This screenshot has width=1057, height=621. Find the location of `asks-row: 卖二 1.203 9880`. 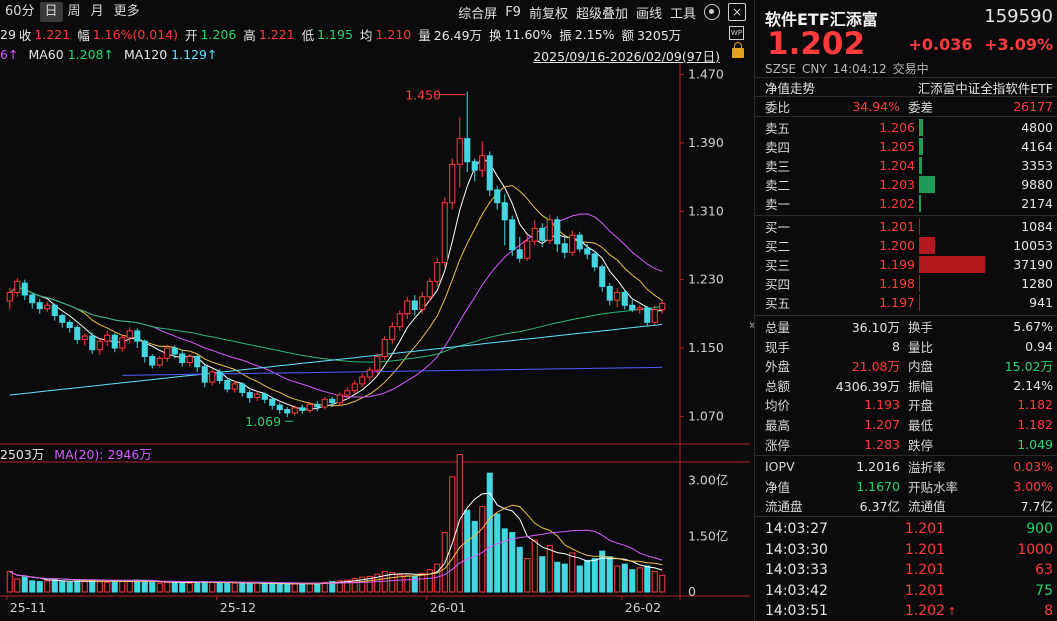

asks-row: 卖二 1.203 9880 is located at coordinates (909, 184).